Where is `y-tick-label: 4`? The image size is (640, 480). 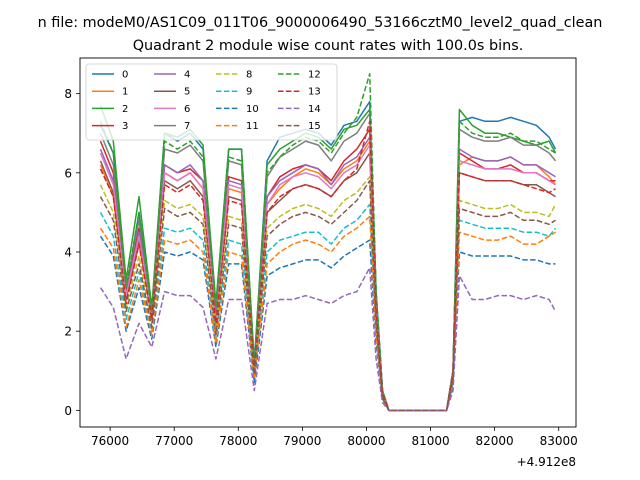 y-tick-label: 4 is located at coordinates (68, 253).